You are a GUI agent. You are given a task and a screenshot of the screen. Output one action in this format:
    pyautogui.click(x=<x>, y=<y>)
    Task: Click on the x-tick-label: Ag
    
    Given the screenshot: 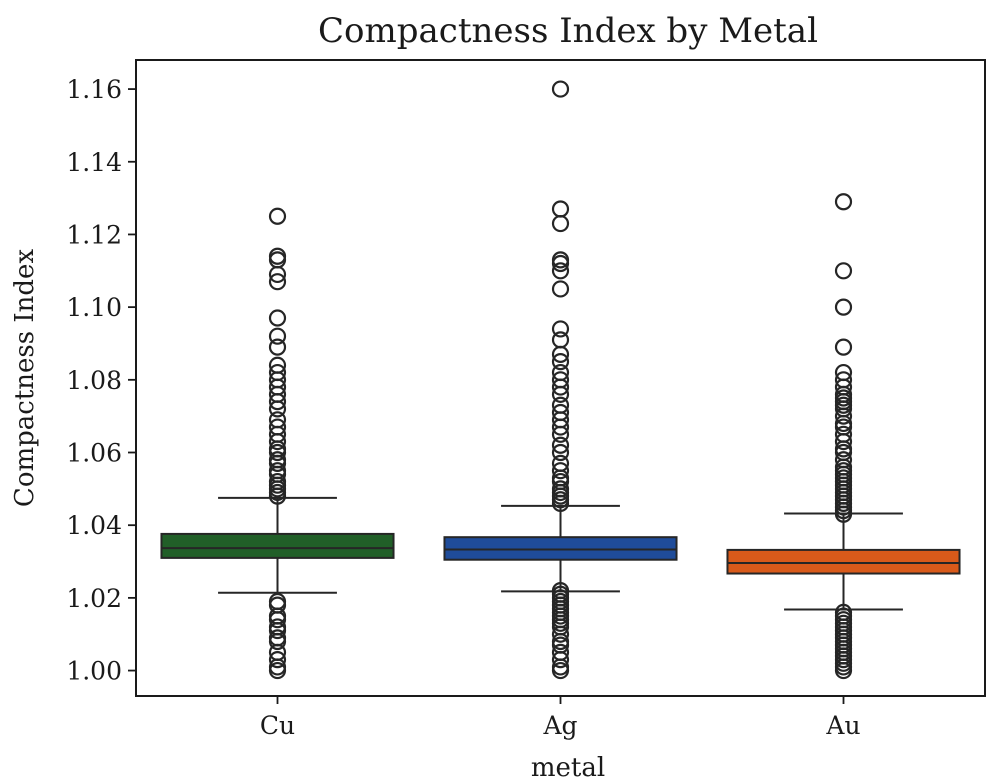 What is the action you would take?
    pyautogui.click(x=559, y=725)
    